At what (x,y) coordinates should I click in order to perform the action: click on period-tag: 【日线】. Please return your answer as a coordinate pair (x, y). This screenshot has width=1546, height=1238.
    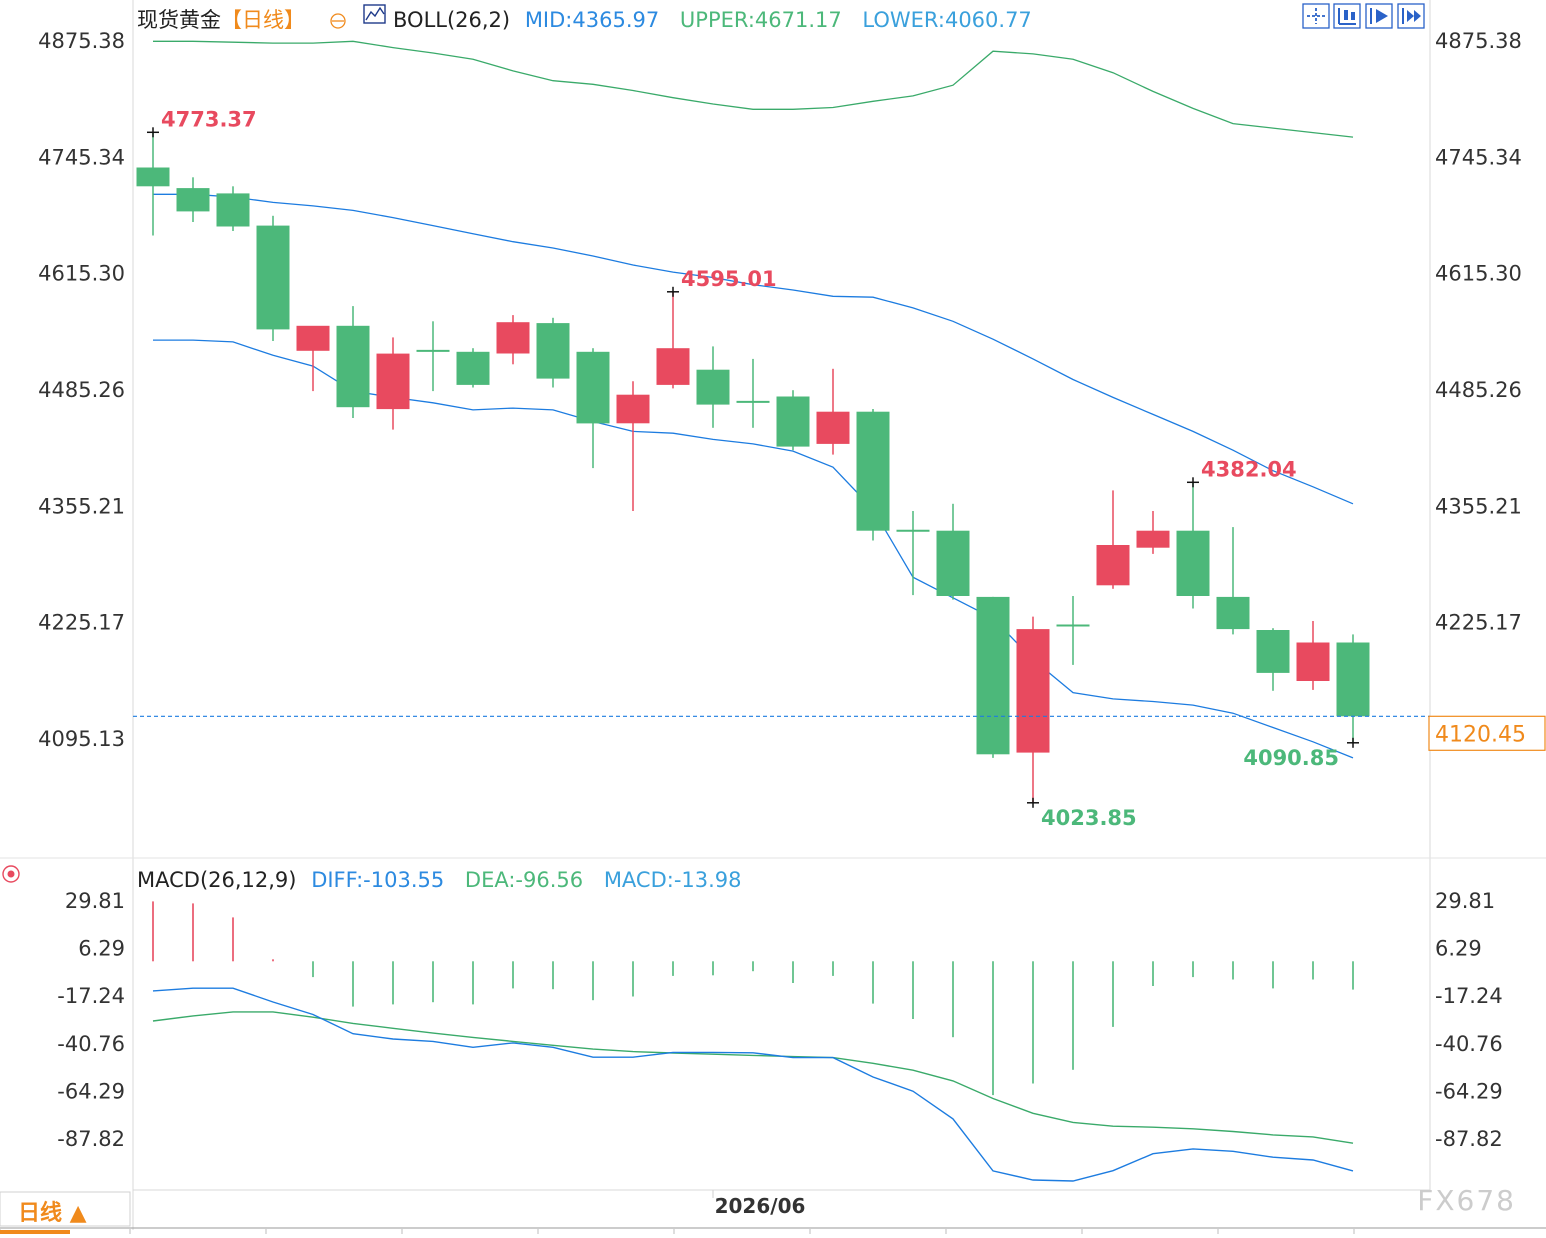
    Looking at the image, I should click on (263, 20).